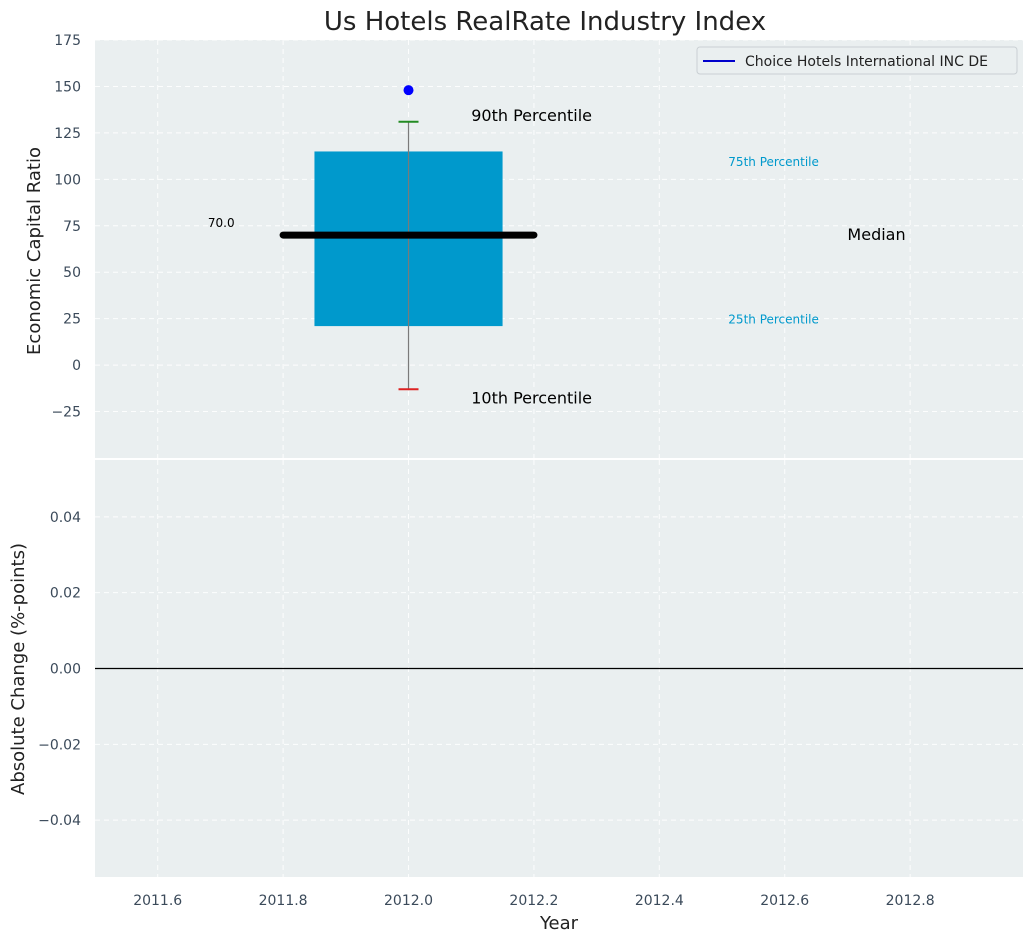 Image resolution: width=1034 pixels, height=946 pixels. What do you see at coordinates (910, 901) in the screenshot?
I see `x-tick-label: 2012.8` at bounding box center [910, 901].